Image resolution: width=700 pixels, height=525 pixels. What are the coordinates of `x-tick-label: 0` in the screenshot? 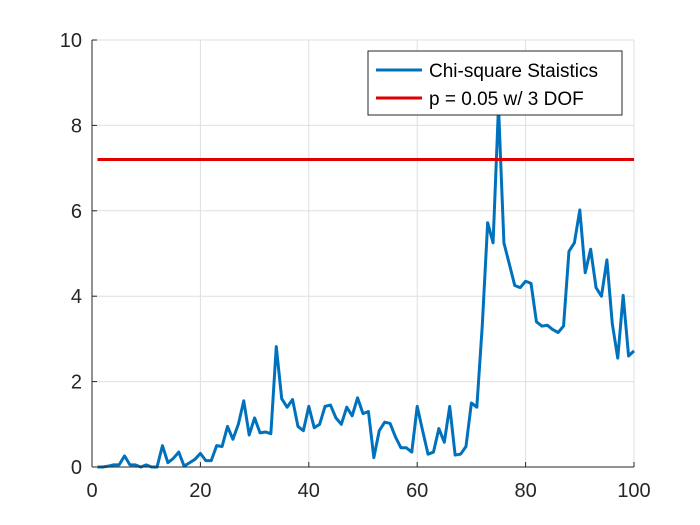 It's located at (91, 491).